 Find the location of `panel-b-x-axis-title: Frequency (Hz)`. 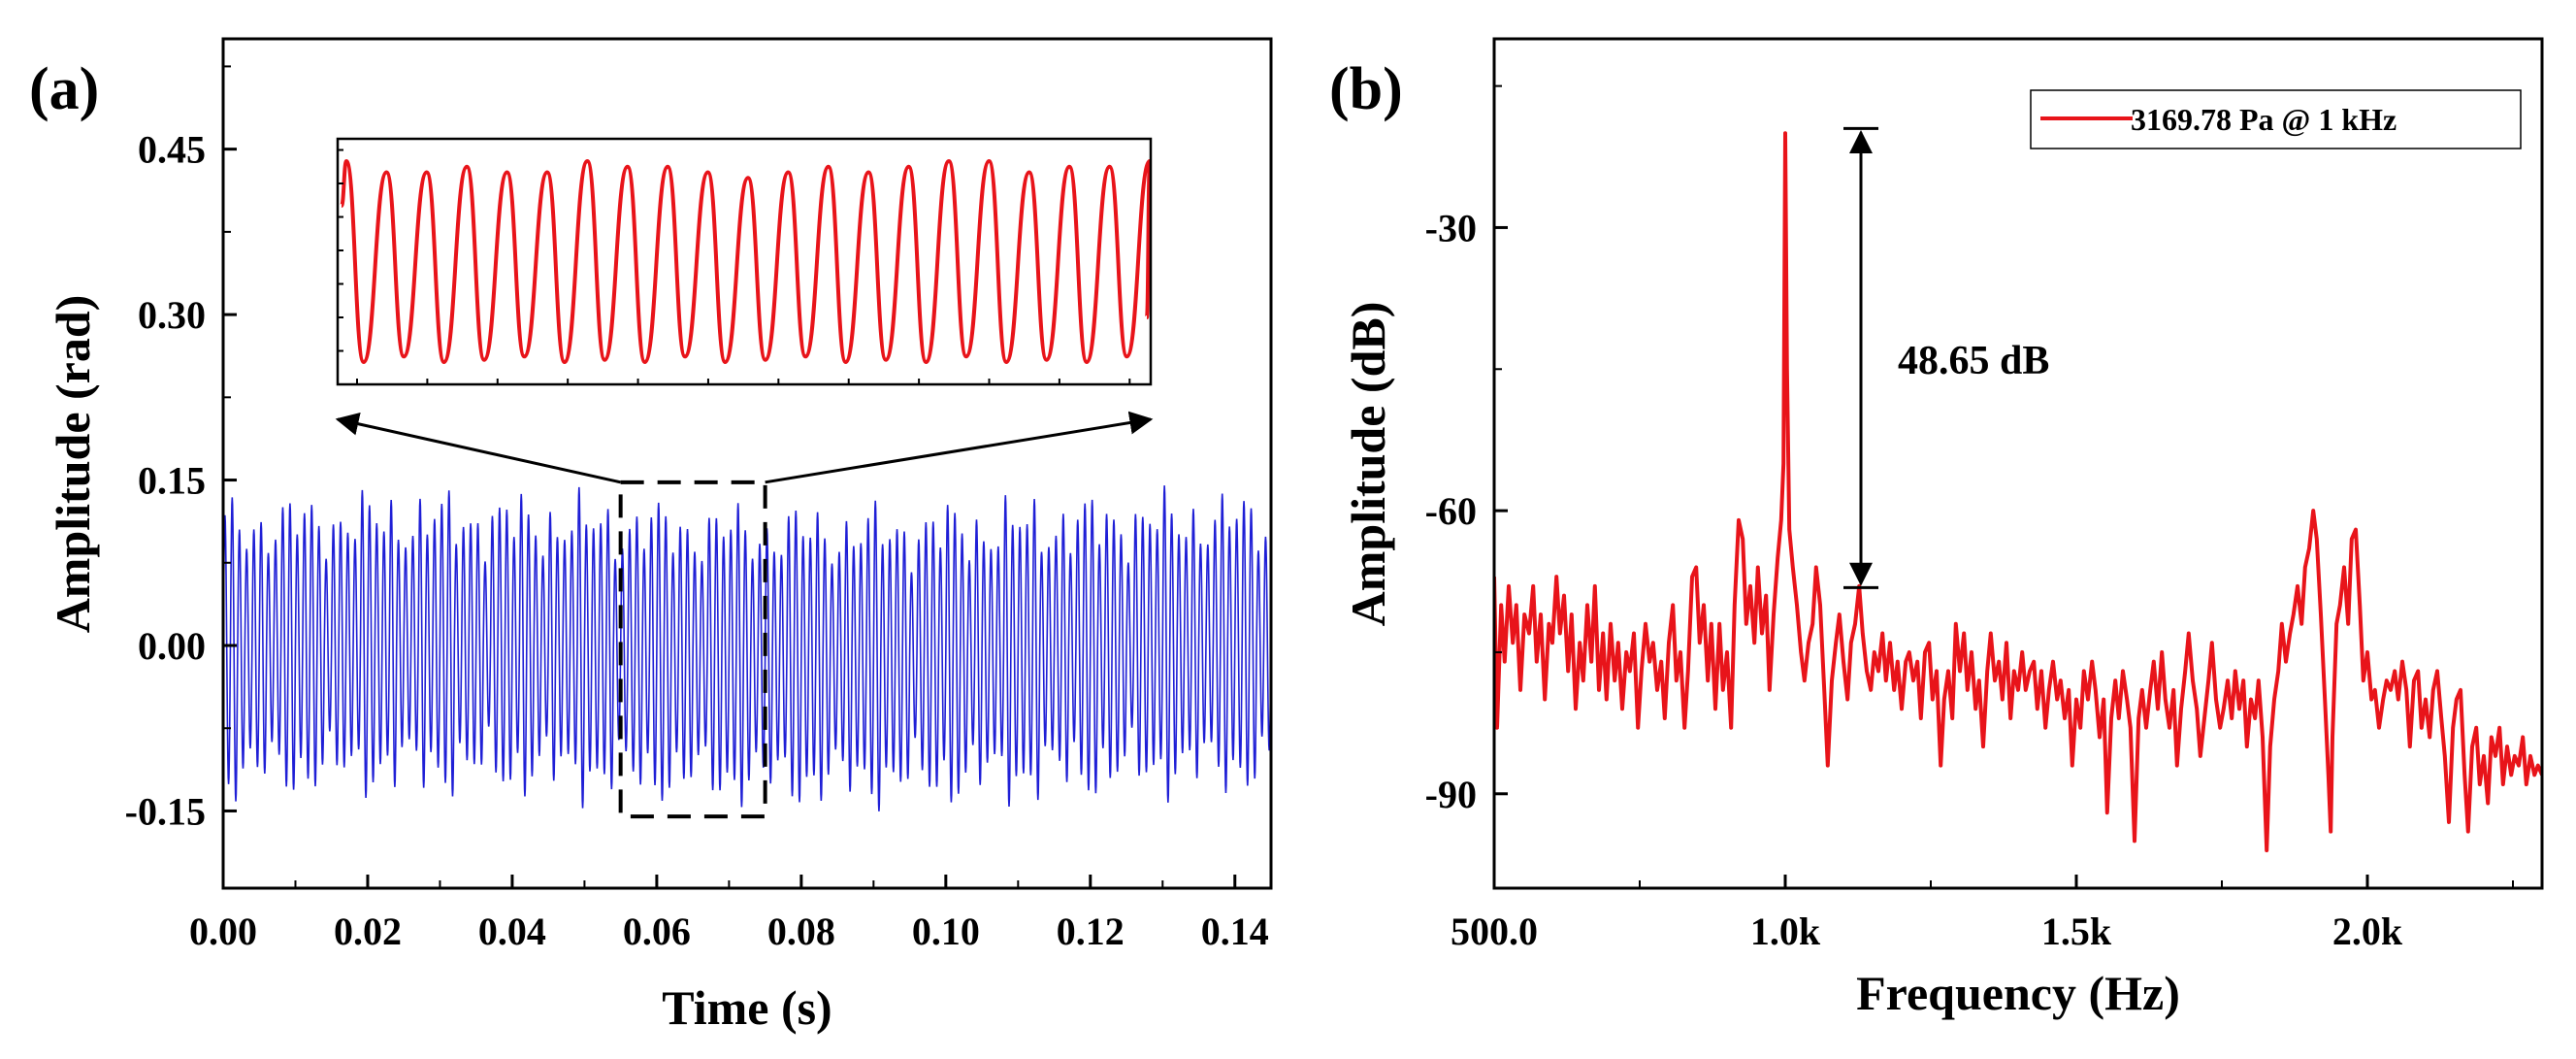

panel-b-x-axis-title: Frequency (Hz) is located at coordinates (2018, 993).